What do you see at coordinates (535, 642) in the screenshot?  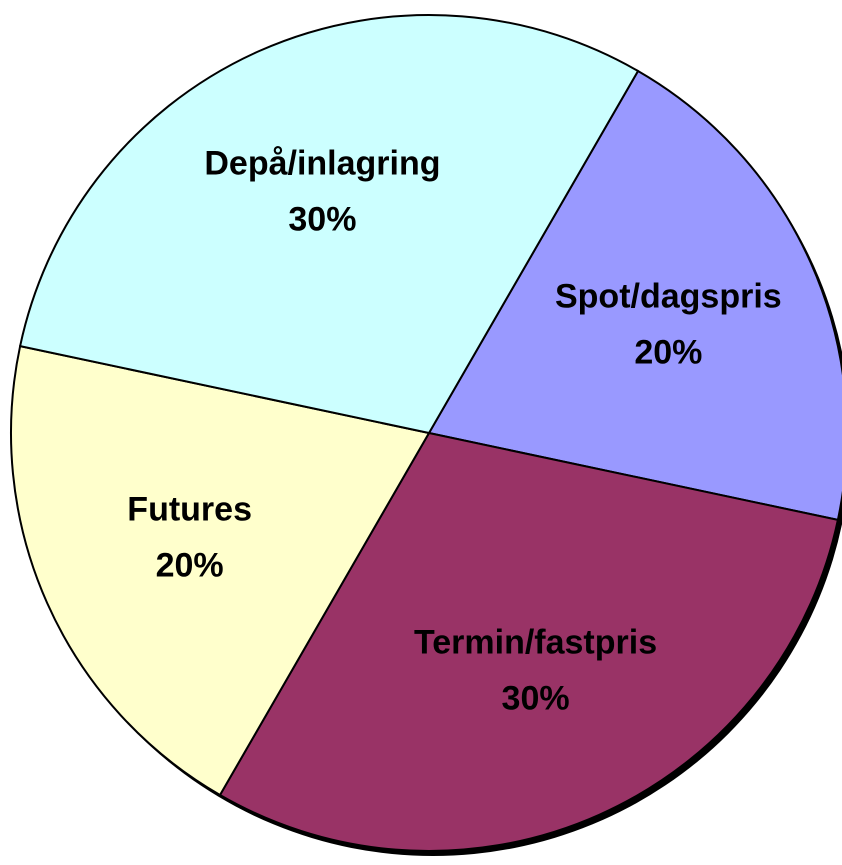 I see `slice-label: Termin/fastpris` at bounding box center [535, 642].